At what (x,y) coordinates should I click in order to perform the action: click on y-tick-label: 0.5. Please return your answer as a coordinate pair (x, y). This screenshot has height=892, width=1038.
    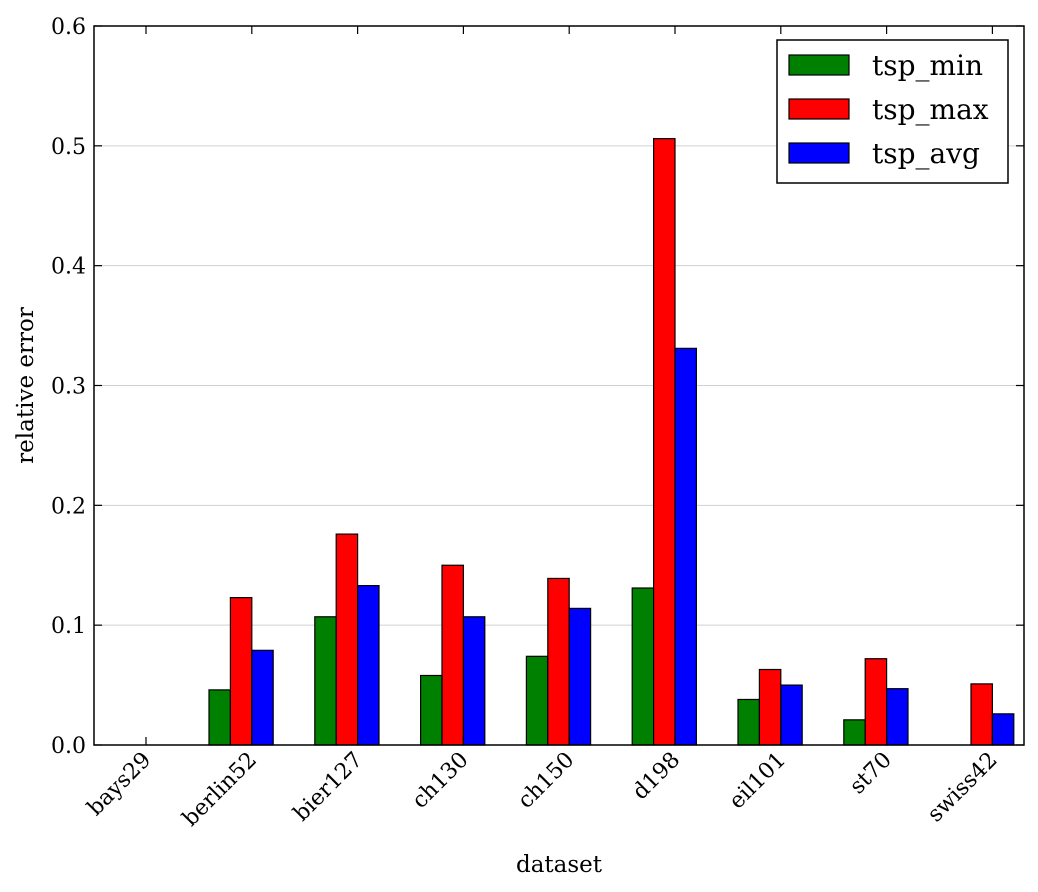
    Looking at the image, I should click on (68, 147).